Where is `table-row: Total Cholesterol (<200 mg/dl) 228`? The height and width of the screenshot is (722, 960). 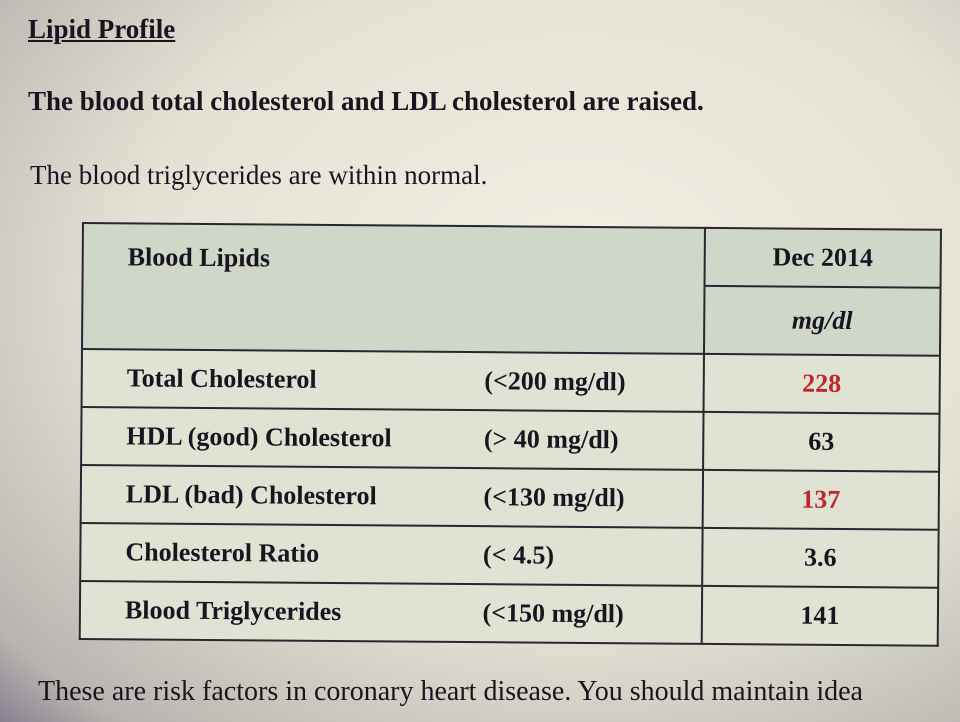 table-row: Total Cholesterol (<200 mg/dl) 228 is located at coordinates (510, 381).